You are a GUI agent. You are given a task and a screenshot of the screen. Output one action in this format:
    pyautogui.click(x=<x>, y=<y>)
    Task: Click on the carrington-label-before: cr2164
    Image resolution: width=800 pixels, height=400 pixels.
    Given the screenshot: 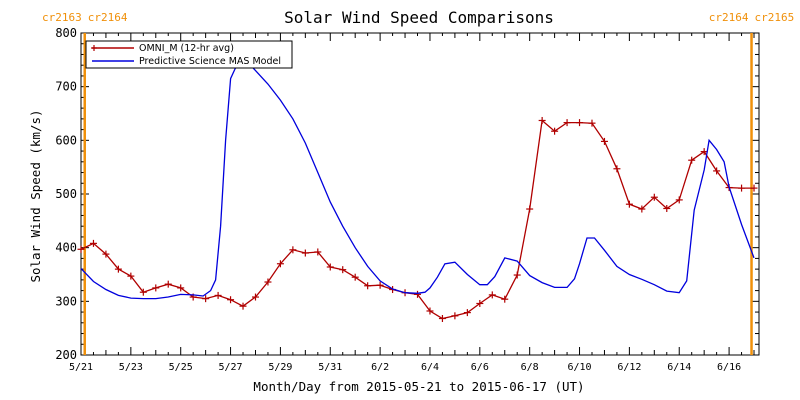 What is the action you would take?
    pyautogui.click(x=729, y=17)
    